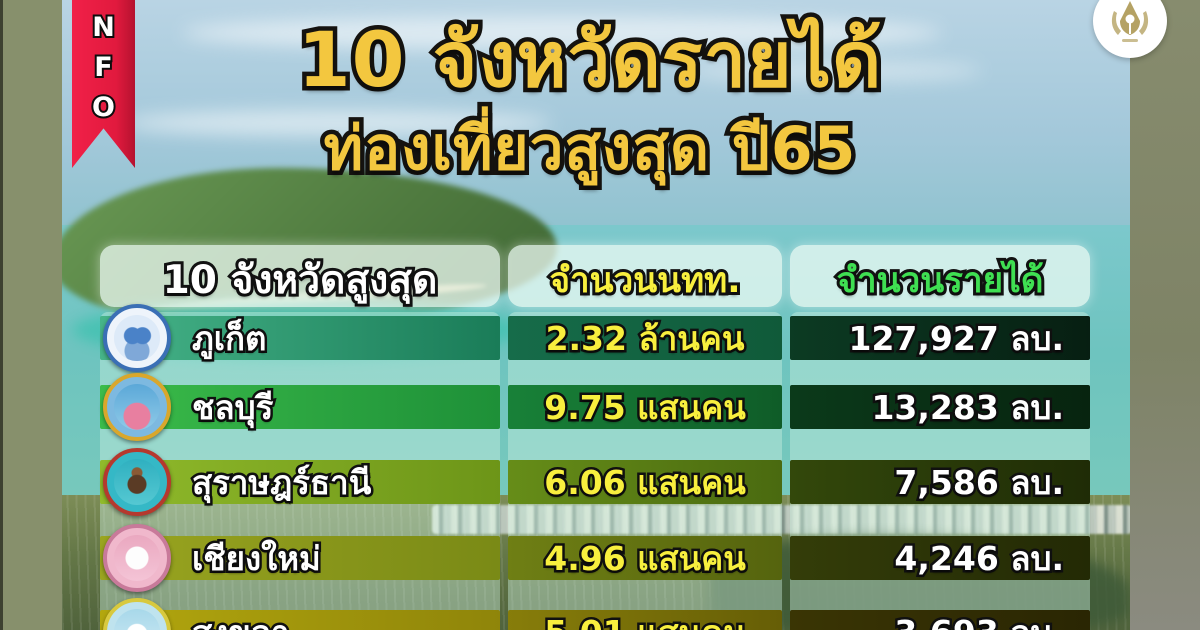 The width and height of the screenshot is (1200, 630). I want to click on province-name: ภูเก็ต, so click(228, 338).